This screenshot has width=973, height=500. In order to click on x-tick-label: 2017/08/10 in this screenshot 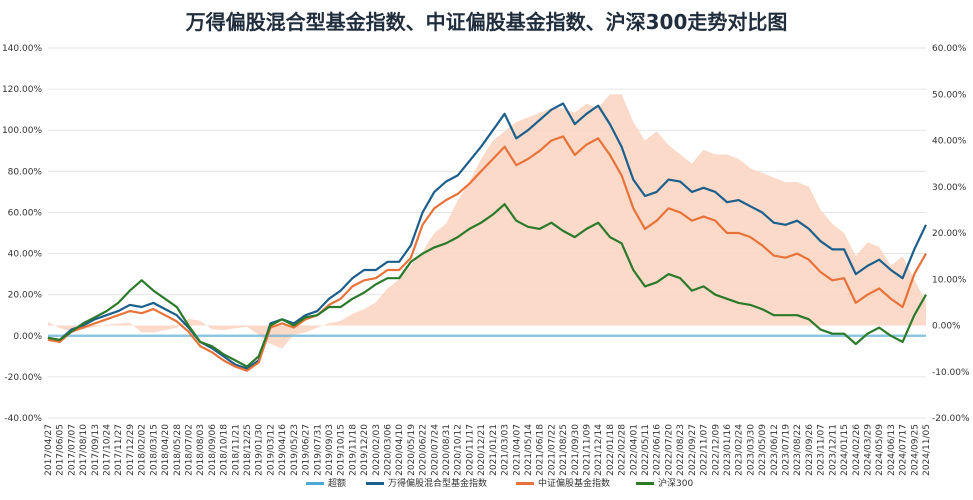, I will do `click(84, 450)`.